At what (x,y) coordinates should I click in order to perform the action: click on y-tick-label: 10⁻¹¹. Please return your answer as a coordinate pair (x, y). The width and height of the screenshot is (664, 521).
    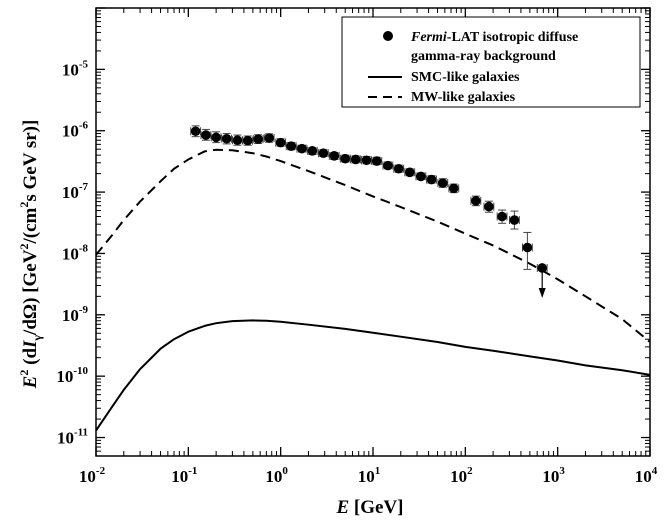
    Looking at the image, I should click on (72, 437).